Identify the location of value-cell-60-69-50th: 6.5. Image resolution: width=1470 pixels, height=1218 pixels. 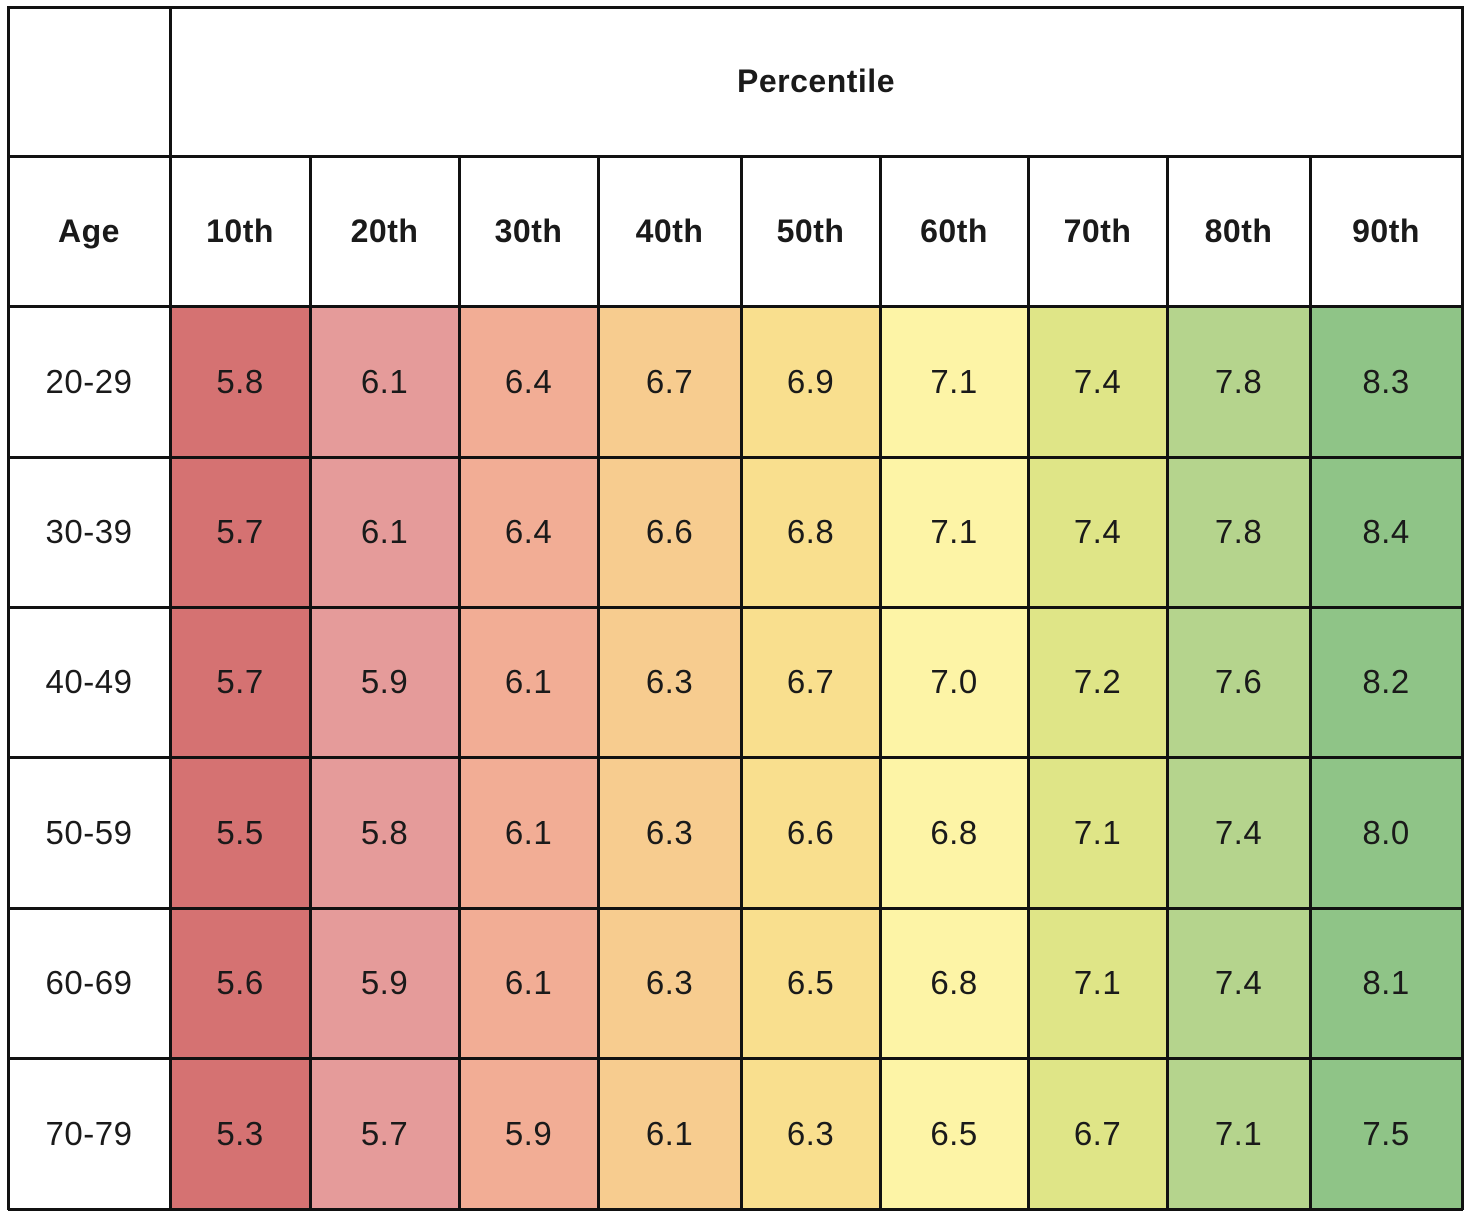
(810, 983).